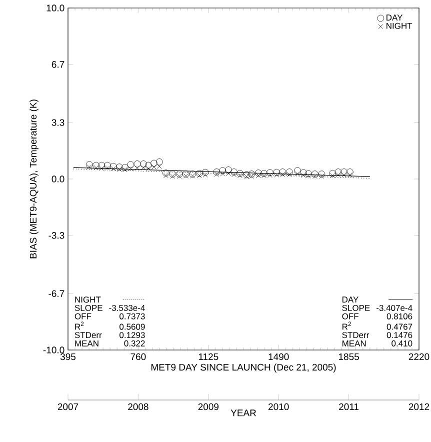 This screenshot has height=442, width=431. I want to click on x2-tick-label: 2011, so click(349, 406).